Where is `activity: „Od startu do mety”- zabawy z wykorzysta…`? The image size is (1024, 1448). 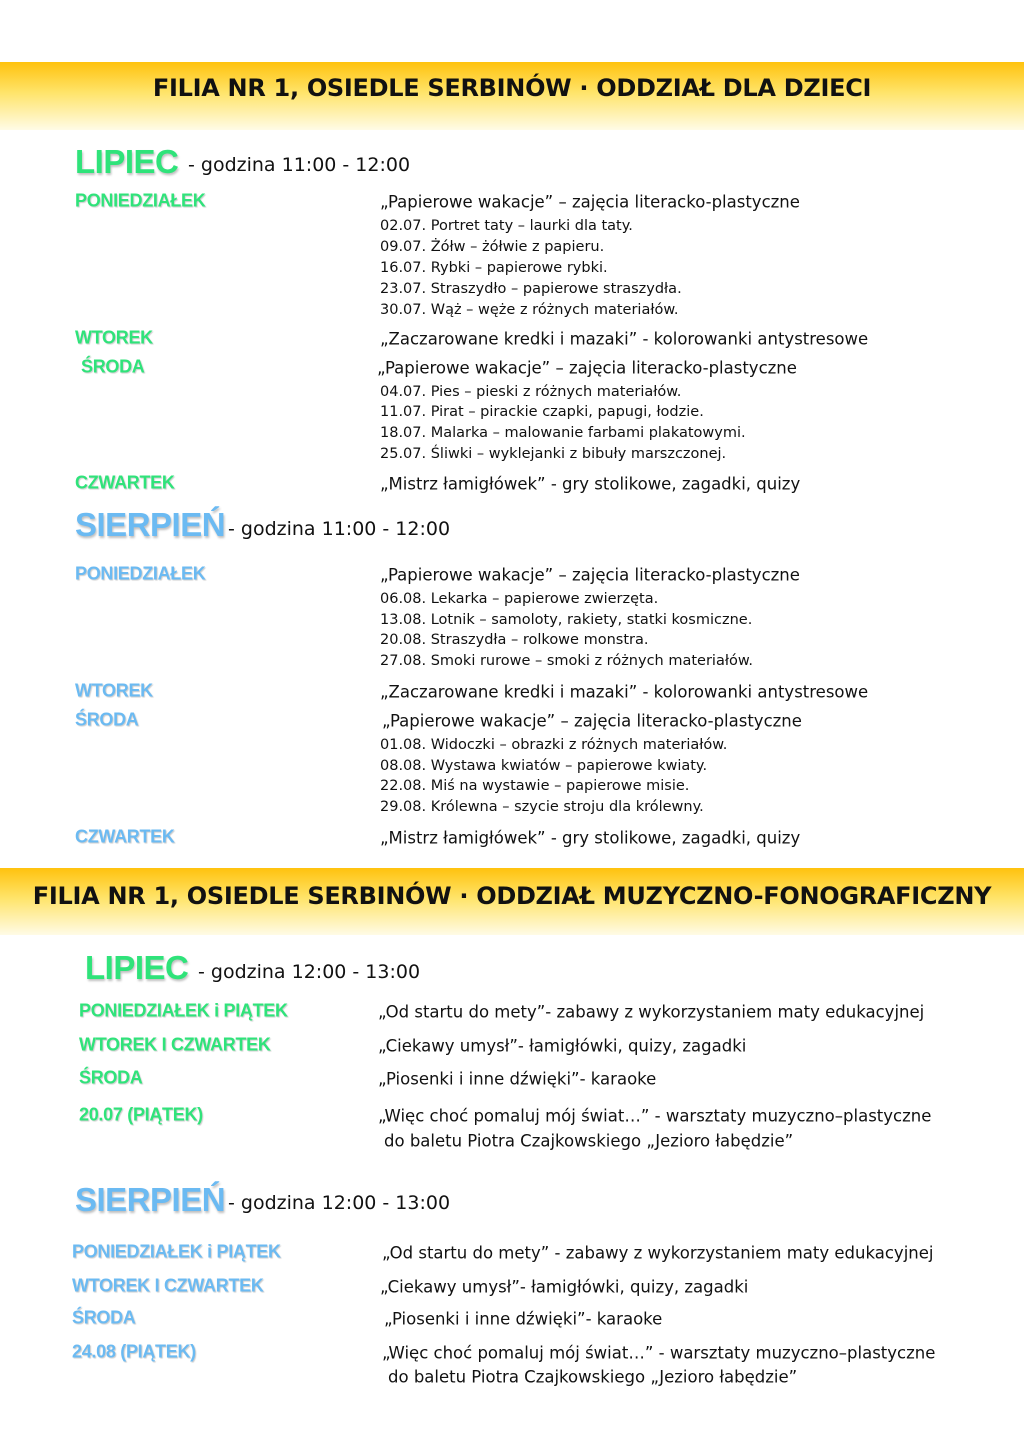
activity: „Od startu do mety”- zabawy z wykorzysta… is located at coordinates (651, 1012).